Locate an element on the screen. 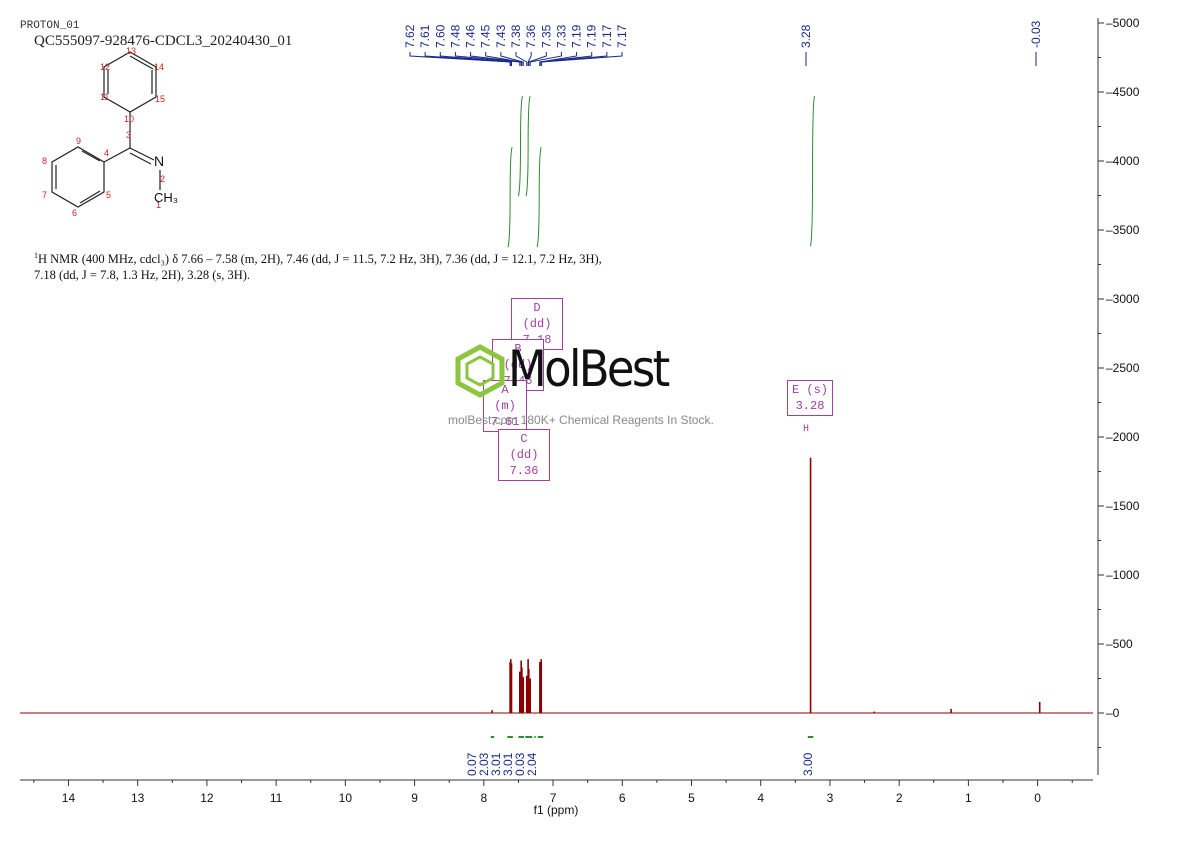 Image resolution: width=1190 pixels, height=841 pixels. atom-number-label: 3 is located at coordinates (128, 135).